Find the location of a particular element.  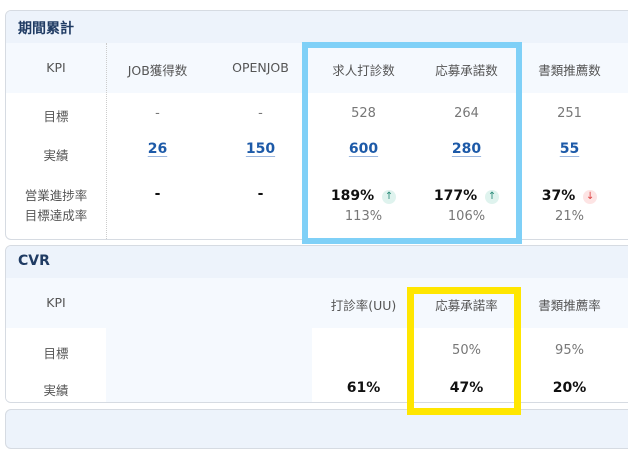

col-accept-rate: 応募承諾率 is located at coordinates (466, 305).